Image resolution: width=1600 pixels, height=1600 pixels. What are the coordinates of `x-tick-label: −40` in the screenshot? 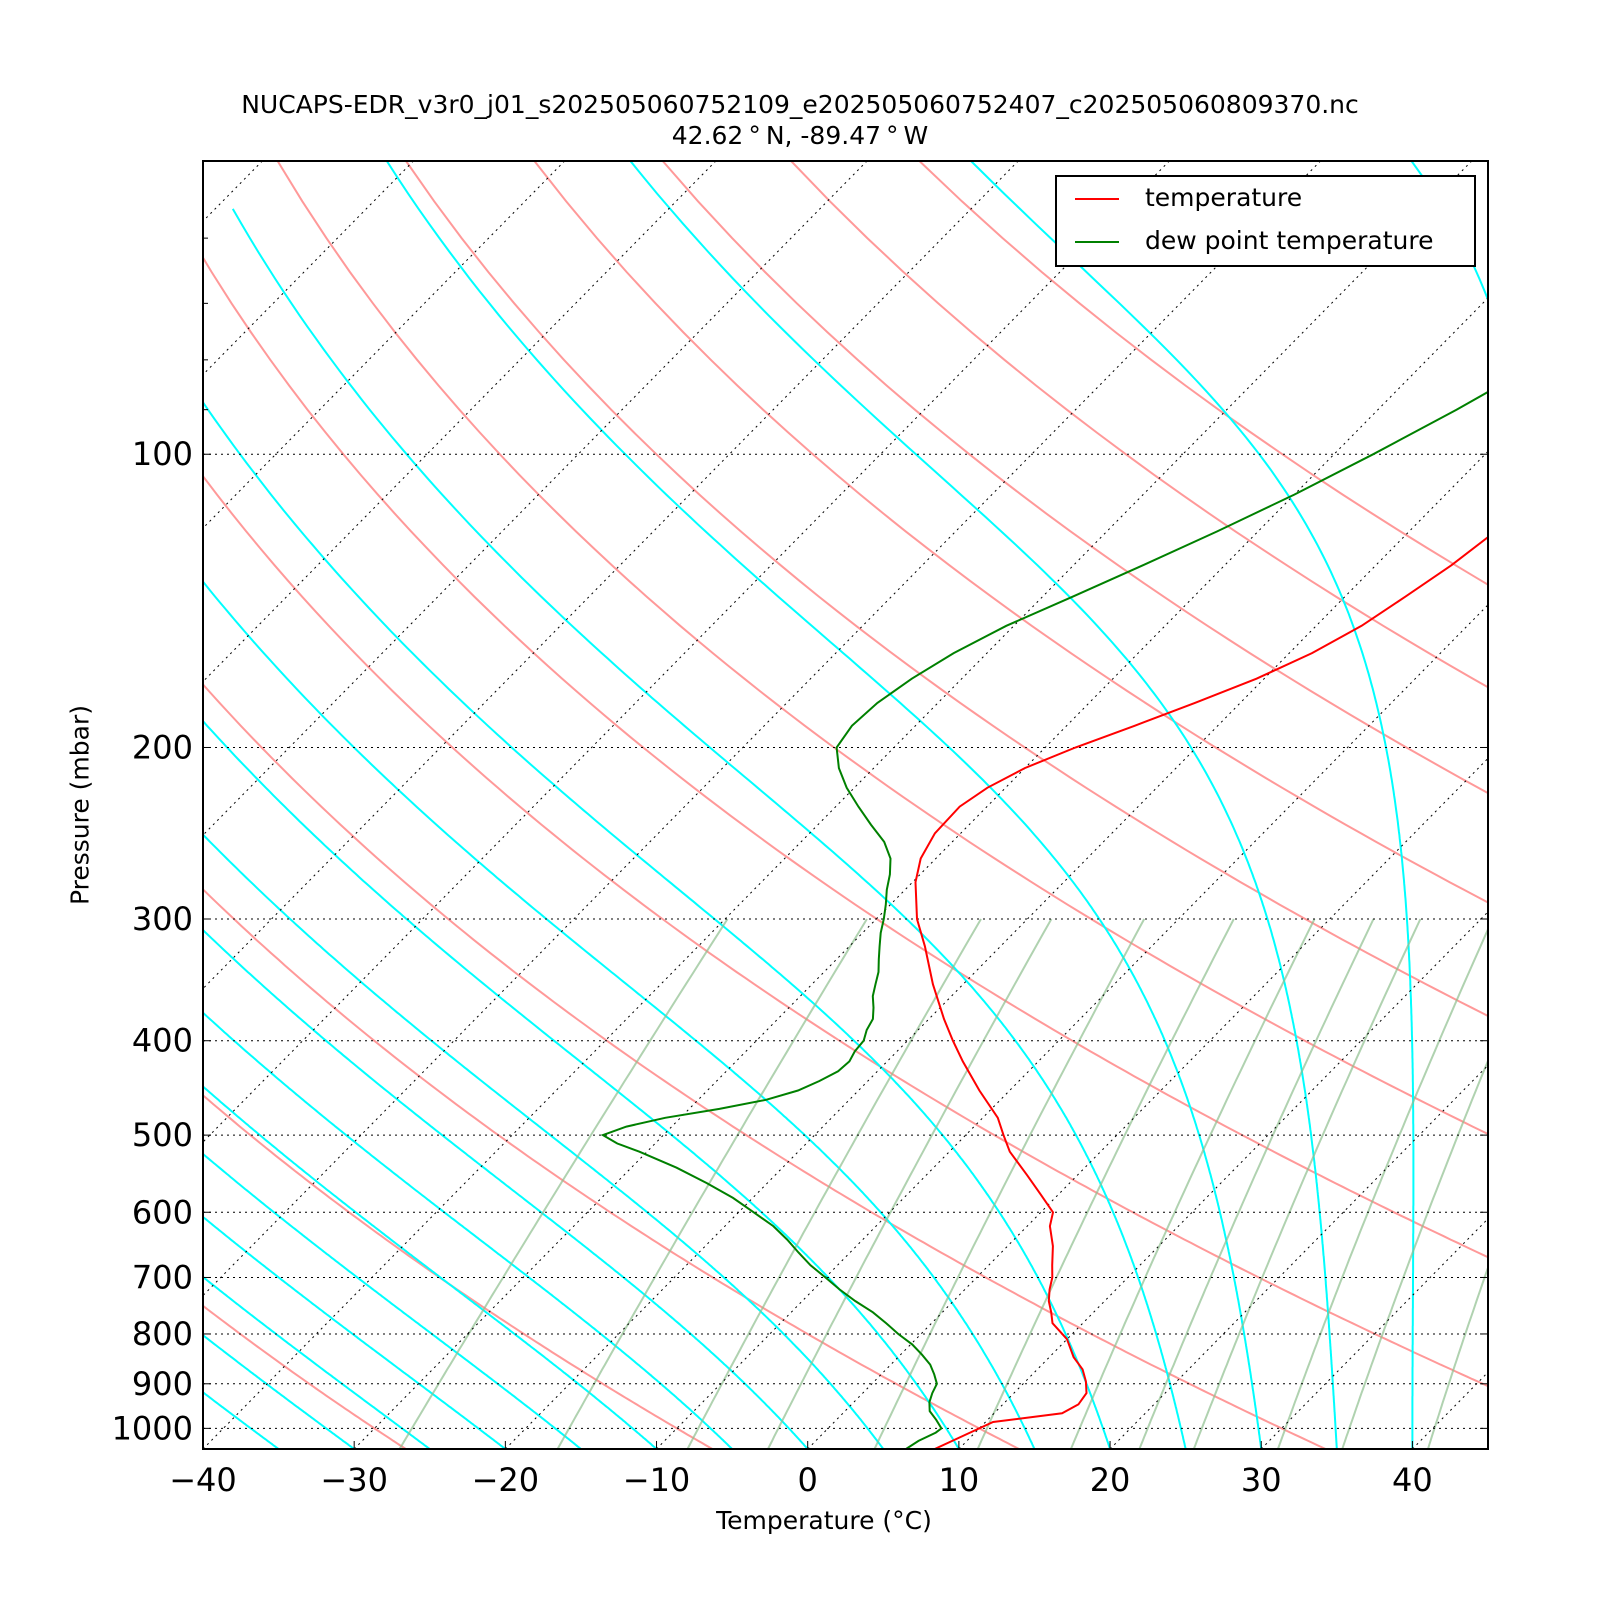 It's located at (203, 1480).